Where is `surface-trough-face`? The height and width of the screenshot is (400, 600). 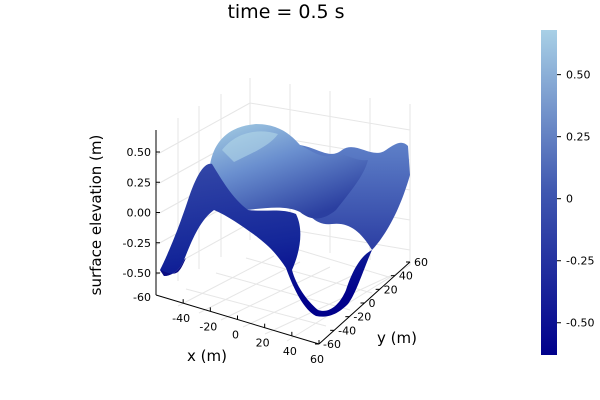
surface-trough-face is located at coordinates (266, 240).